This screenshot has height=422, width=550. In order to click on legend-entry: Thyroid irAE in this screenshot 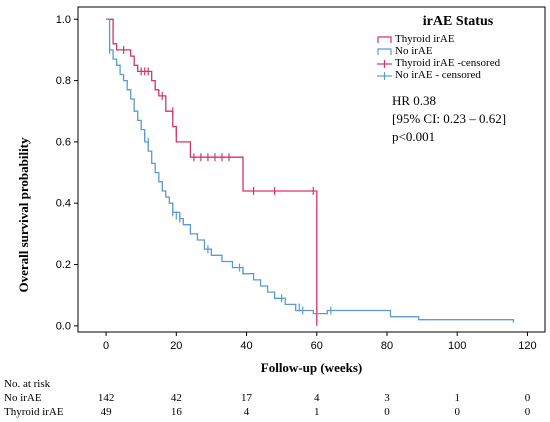, I will do `click(425, 39)`.